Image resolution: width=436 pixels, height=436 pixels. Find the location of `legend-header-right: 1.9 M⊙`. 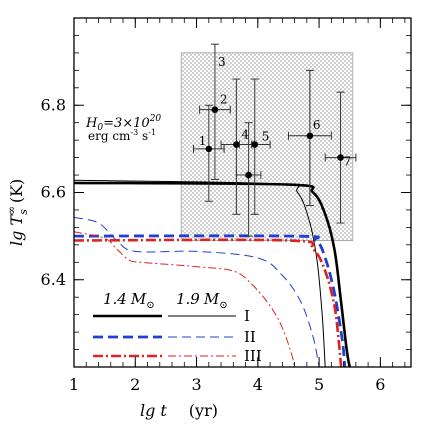

legend-header-right: 1.9 M⊙ is located at coordinates (202, 300).